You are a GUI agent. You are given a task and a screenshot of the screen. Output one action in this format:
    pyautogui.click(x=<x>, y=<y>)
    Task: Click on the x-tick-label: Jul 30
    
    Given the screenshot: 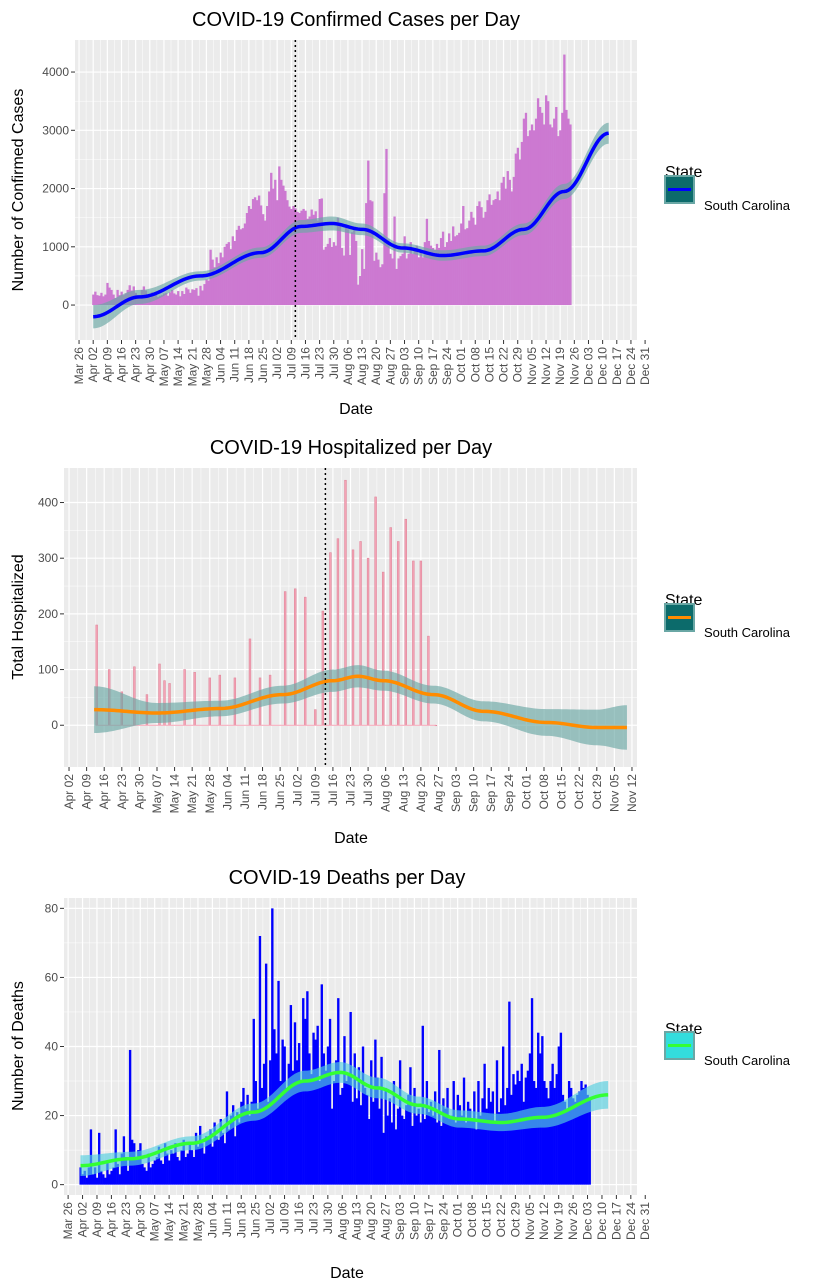 What is the action you would take?
    pyautogui.click(x=368, y=790)
    